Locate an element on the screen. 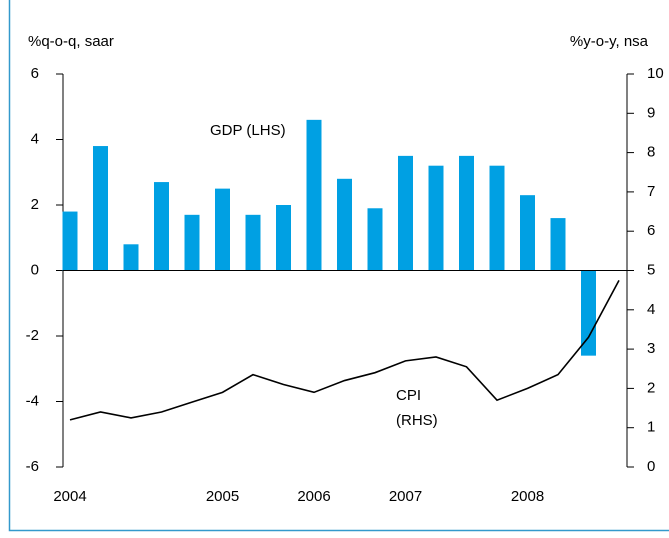  x-tick-label: 2004 is located at coordinates (69, 496).